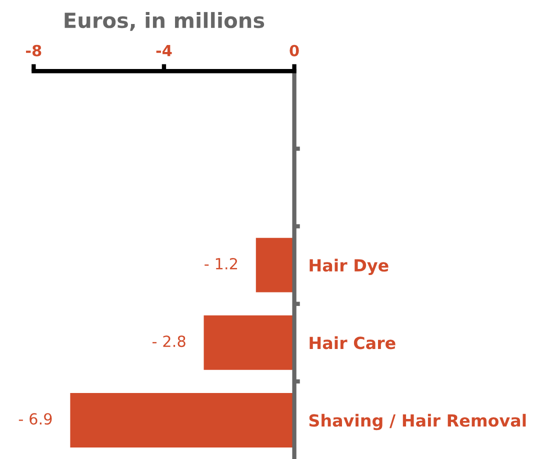  I want to click on y-tick-label: Shaving / Hair Removal, so click(417, 422).